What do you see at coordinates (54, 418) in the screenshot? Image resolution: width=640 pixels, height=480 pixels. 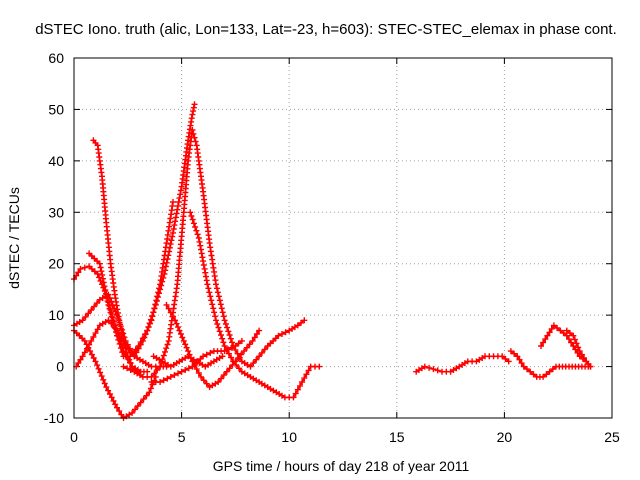 I see `y-tick-label: -10` at bounding box center [54, 418].